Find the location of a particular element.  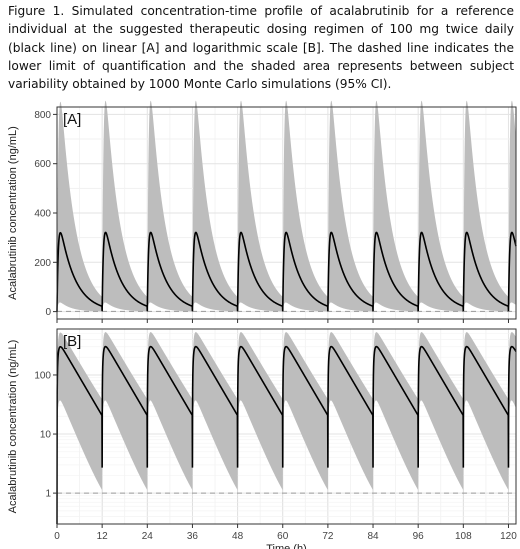

x-axis-label: Time (h) is located at coordinates (286, 546).